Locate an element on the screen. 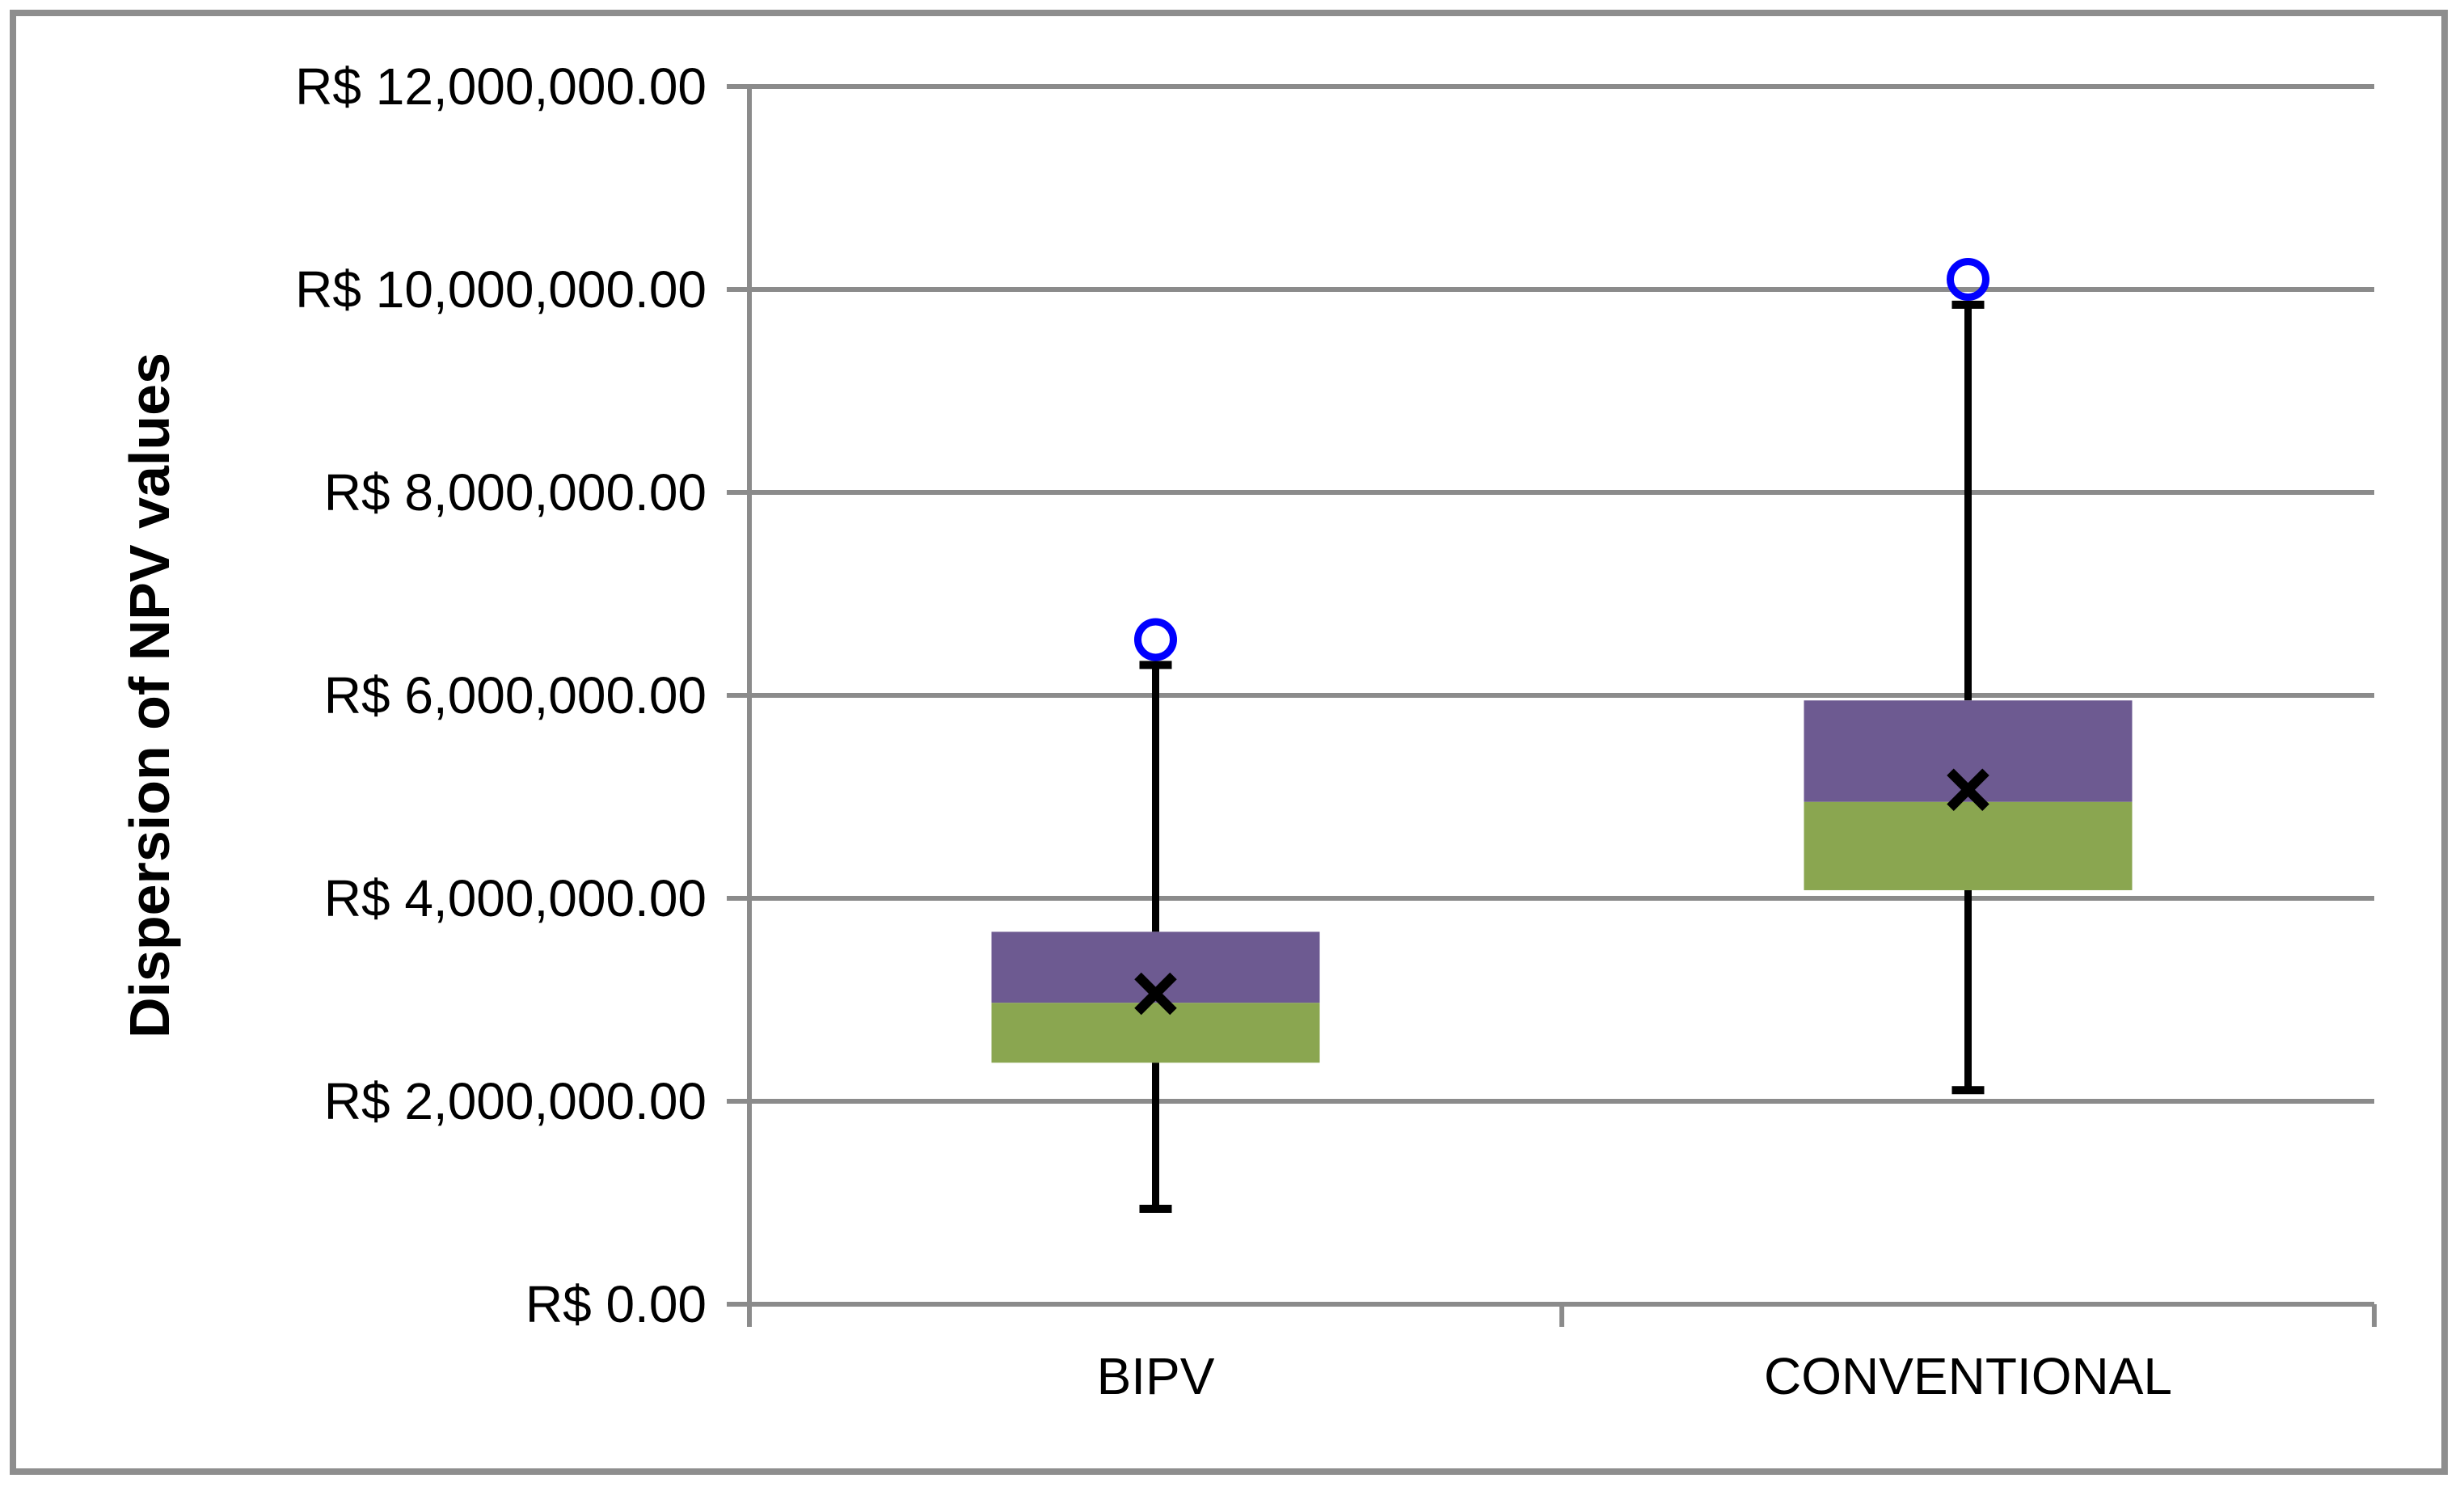  y-tick-label: R$ 12,000,000.00 is located at coordinates (501, 86).